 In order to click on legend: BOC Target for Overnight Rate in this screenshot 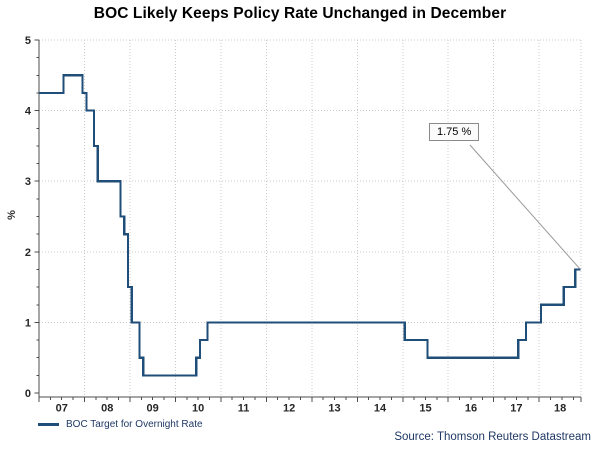, I will do `click(120, 424)`.